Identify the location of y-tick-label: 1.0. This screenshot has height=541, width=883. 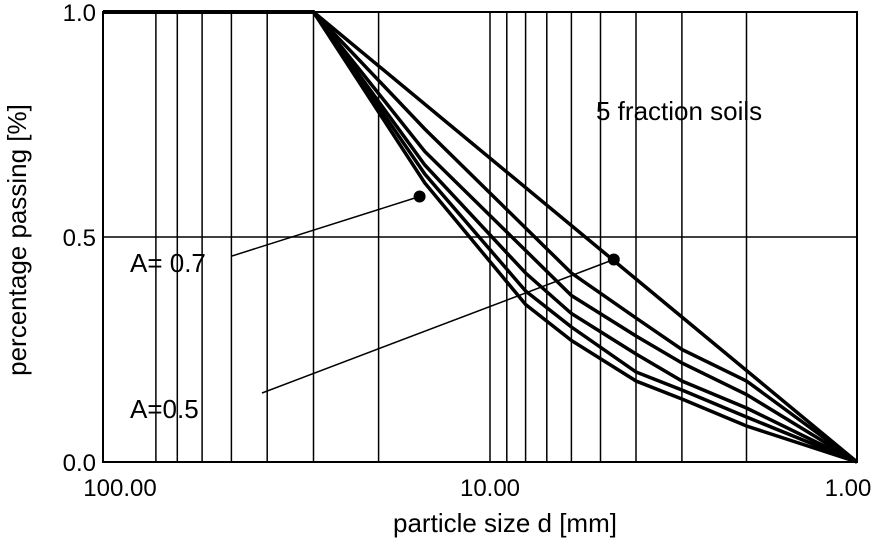
(79, 13).